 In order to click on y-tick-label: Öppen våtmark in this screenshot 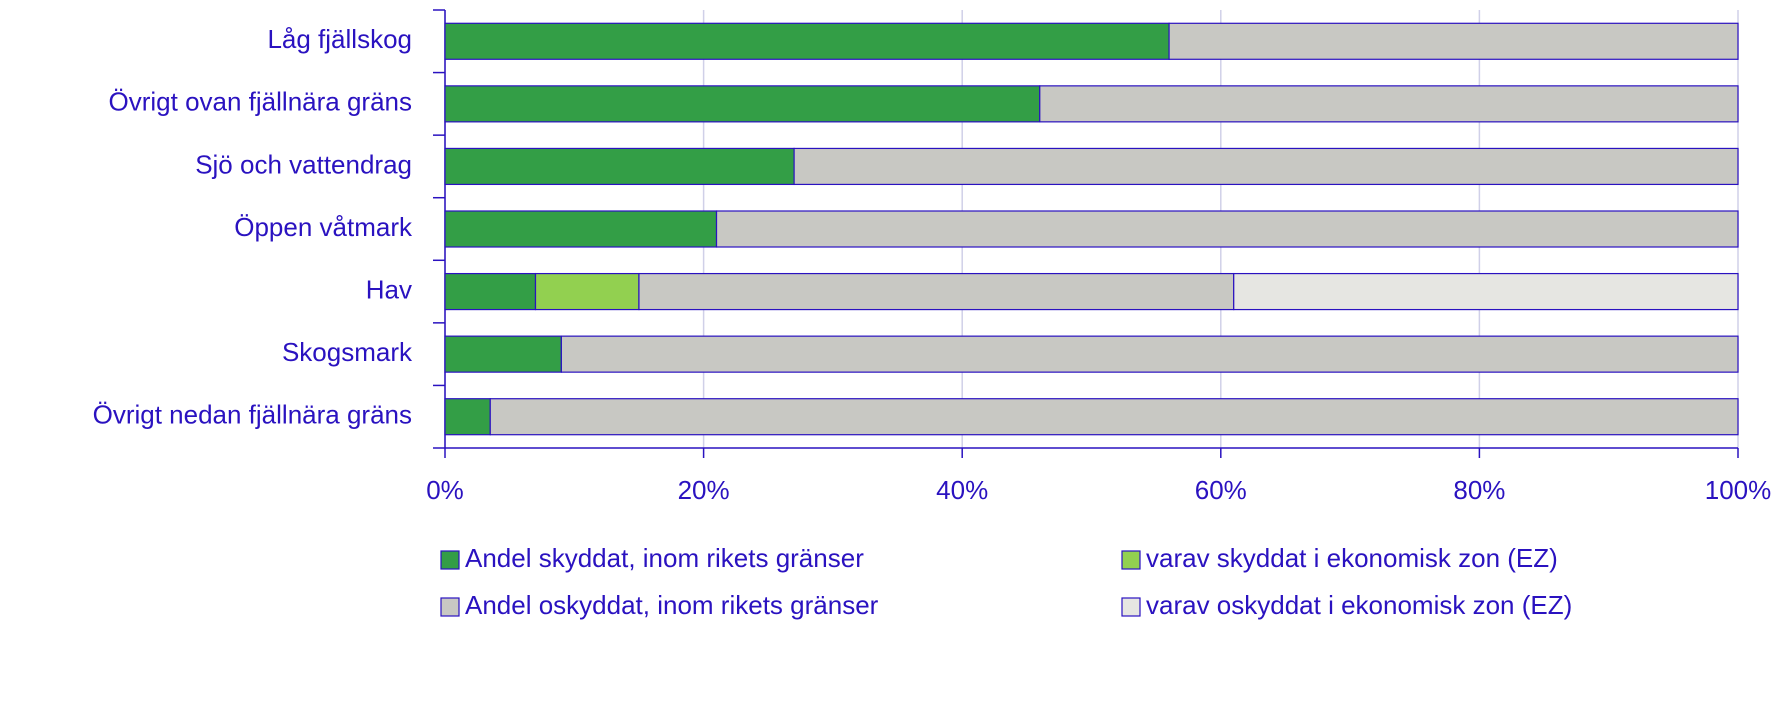, I will do `click(323, 227)`.